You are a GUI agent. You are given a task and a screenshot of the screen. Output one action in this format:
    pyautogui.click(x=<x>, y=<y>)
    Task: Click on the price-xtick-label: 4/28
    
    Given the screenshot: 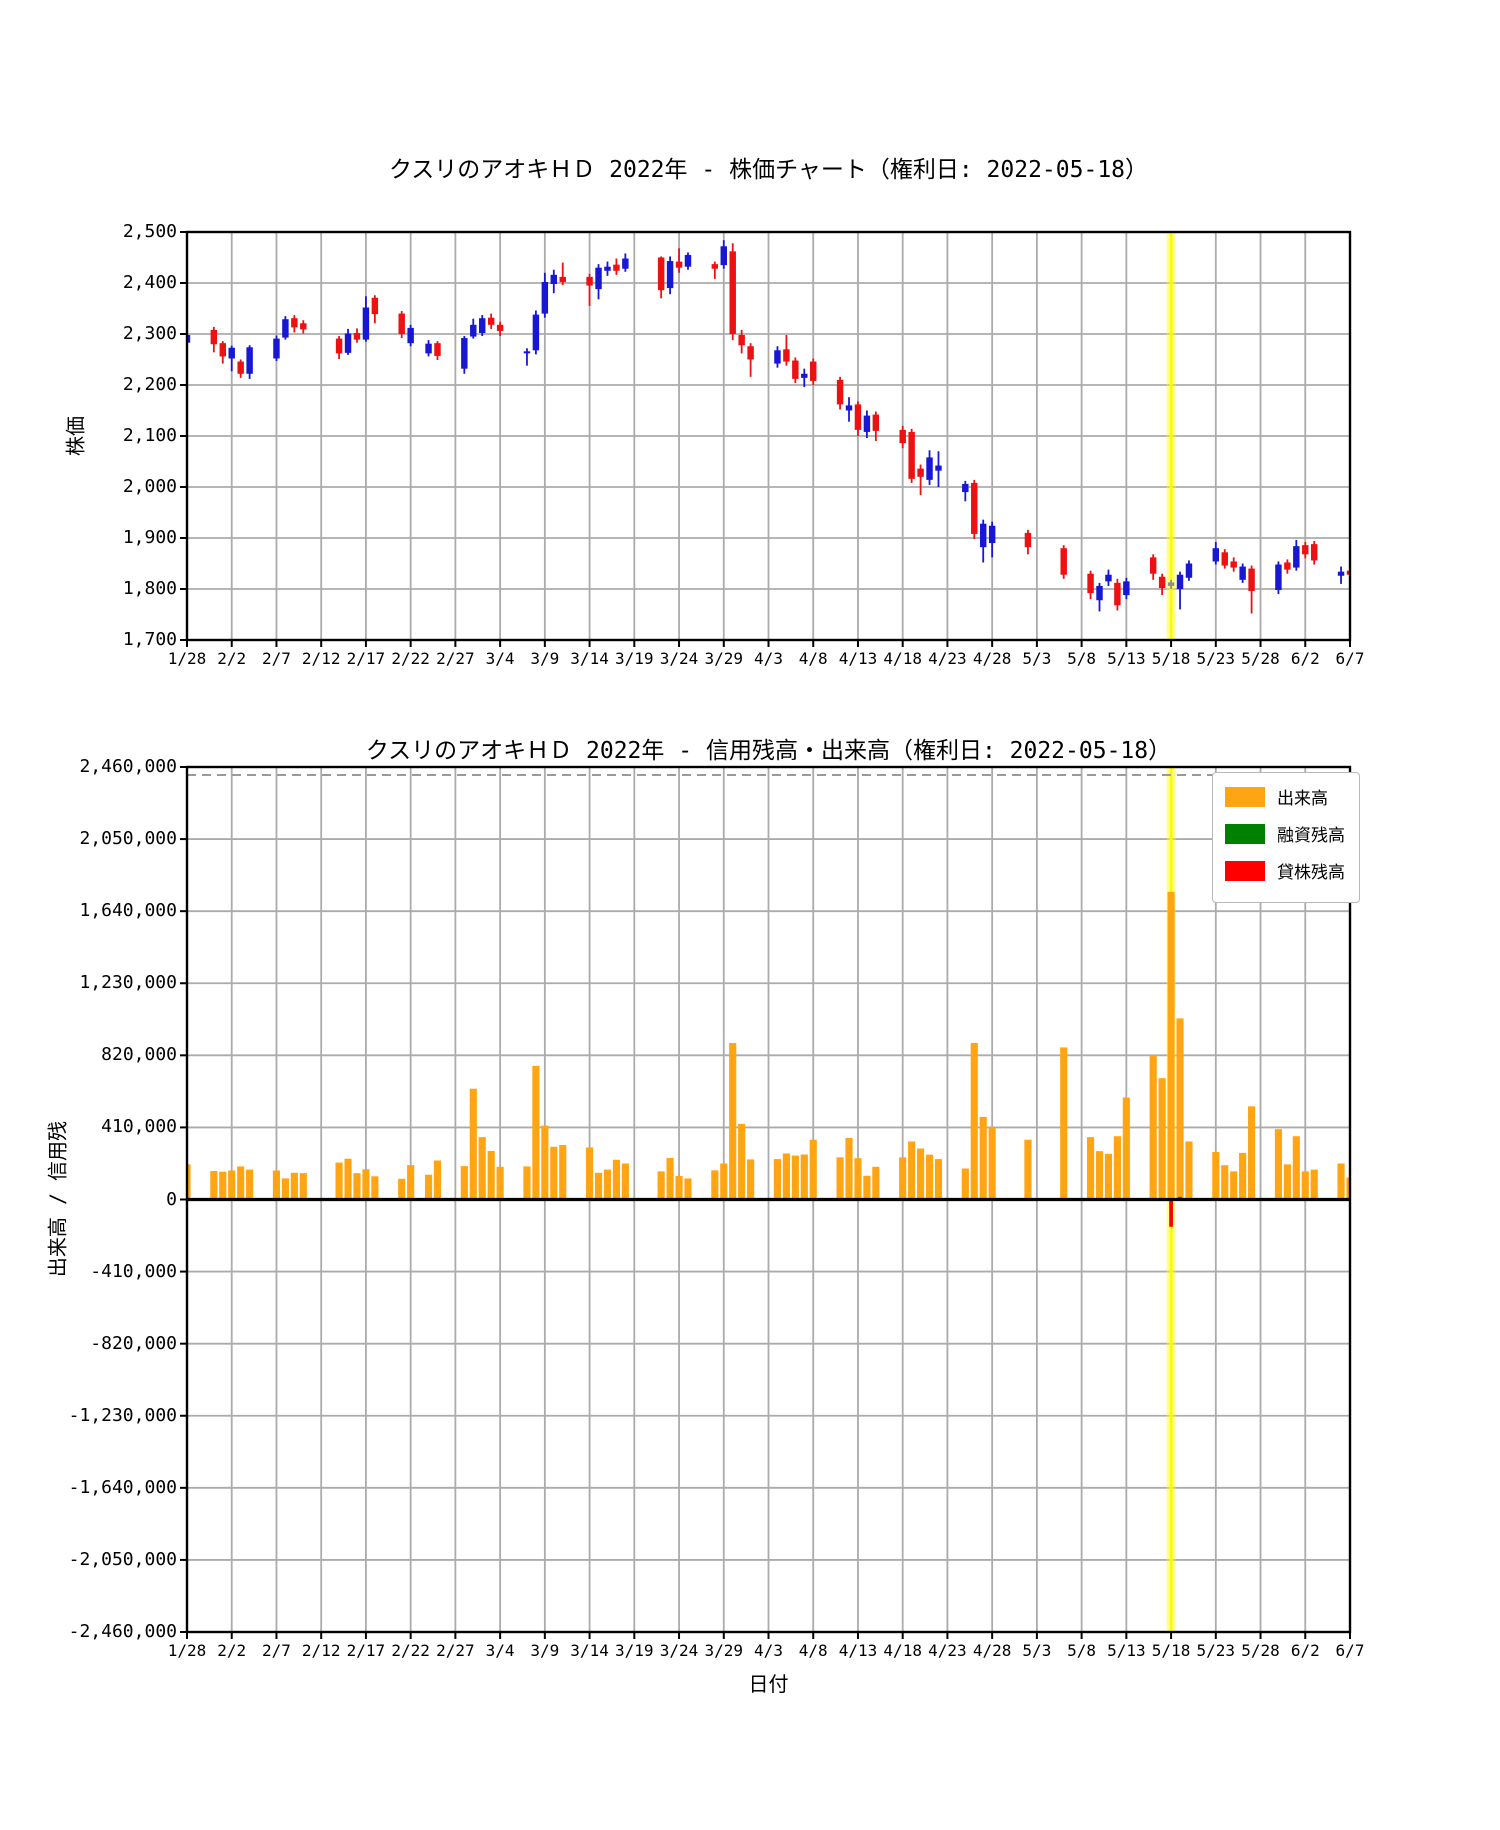 What is the action you would take?
    pyautogui.click(x=992, y=658)
    